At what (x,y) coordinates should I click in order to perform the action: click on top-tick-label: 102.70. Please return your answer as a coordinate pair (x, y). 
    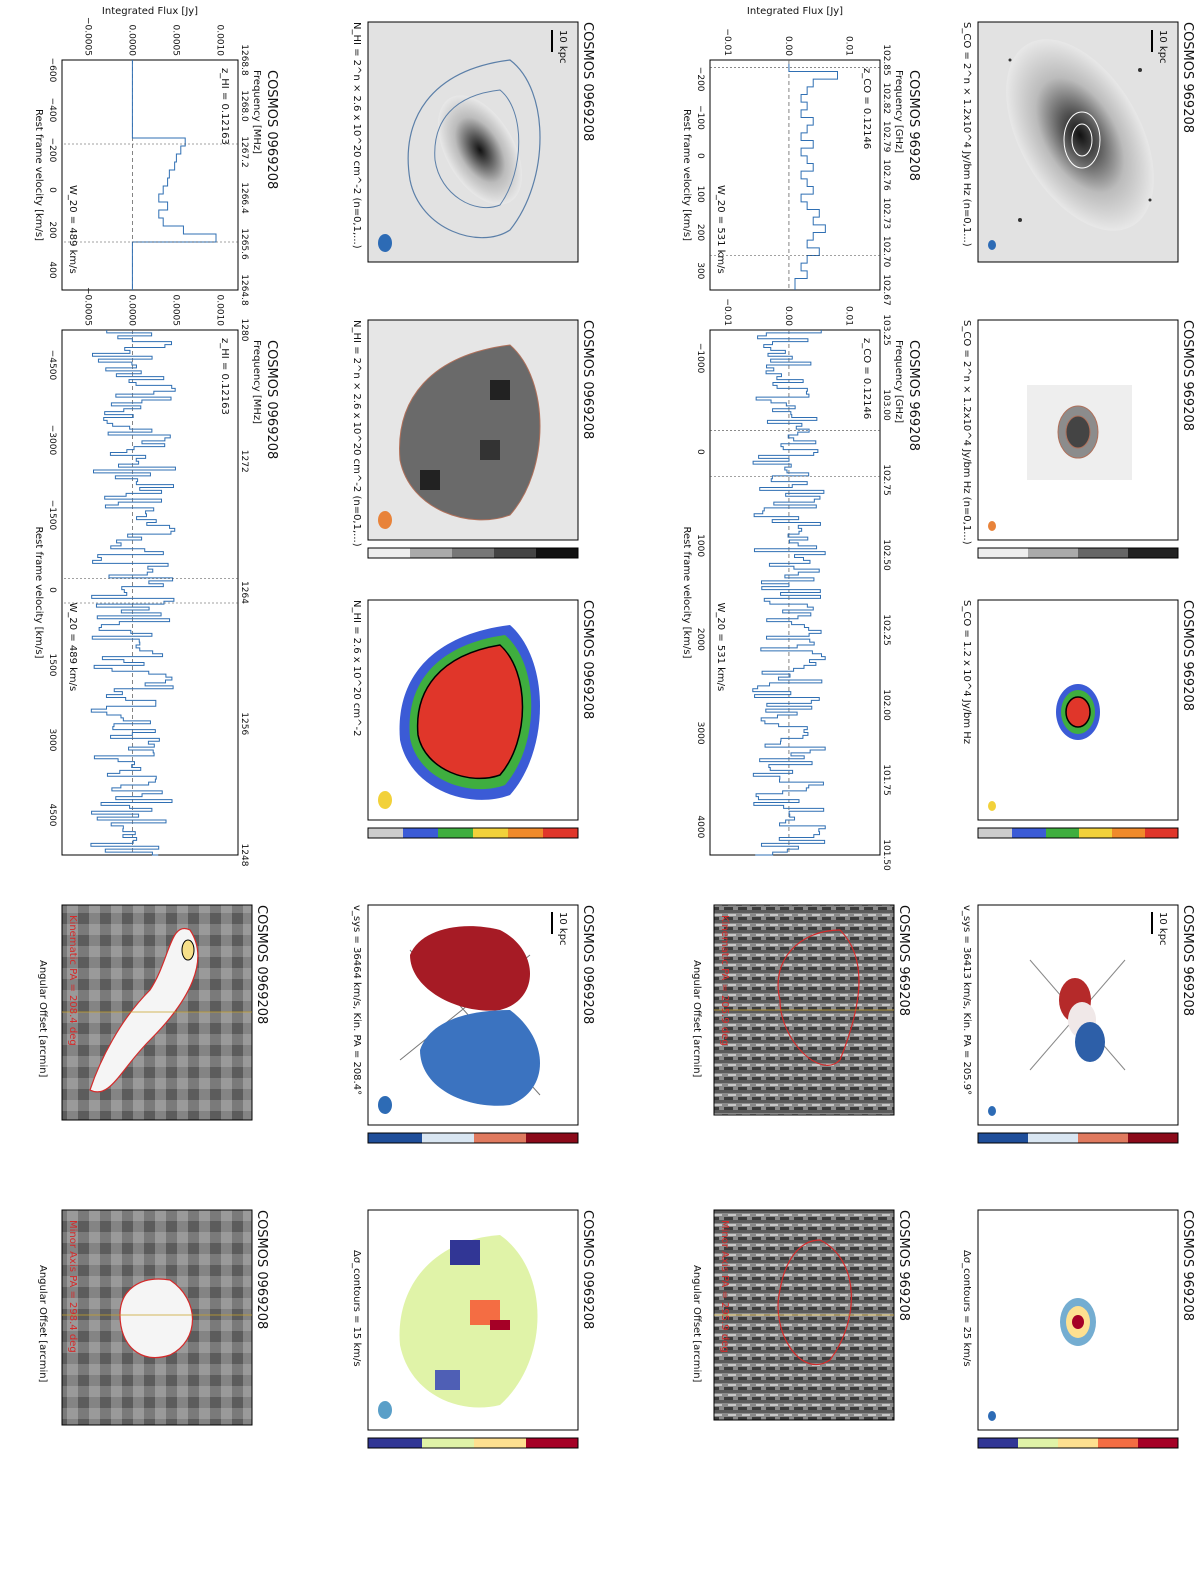
    Looking at the image, I should click on (886, 252).